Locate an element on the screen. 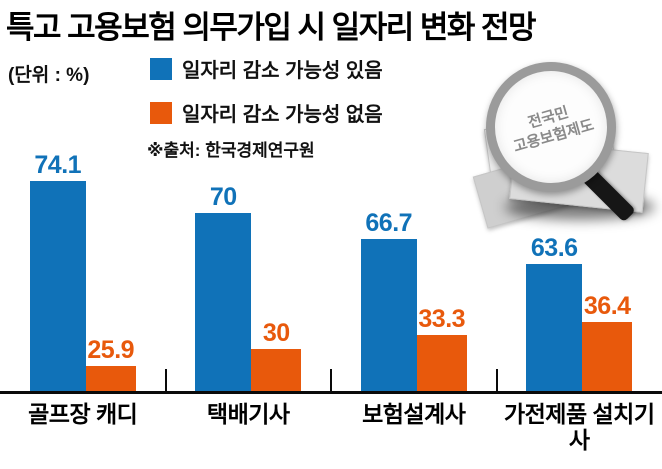 The height and width of the screenshot is (469, 662). bar-group: 74.1 25.9 is located at coordinates (83, 270).